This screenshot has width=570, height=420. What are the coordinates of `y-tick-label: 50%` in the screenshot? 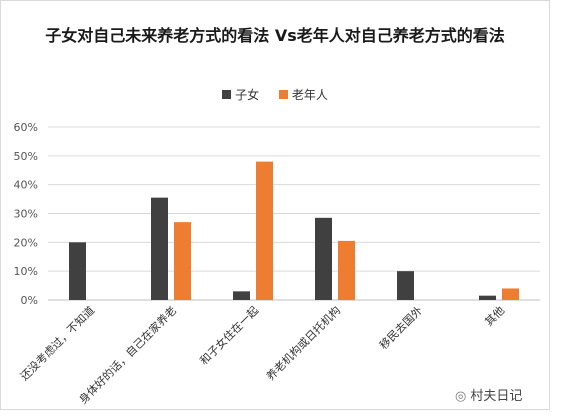 It's located at (26, 156).